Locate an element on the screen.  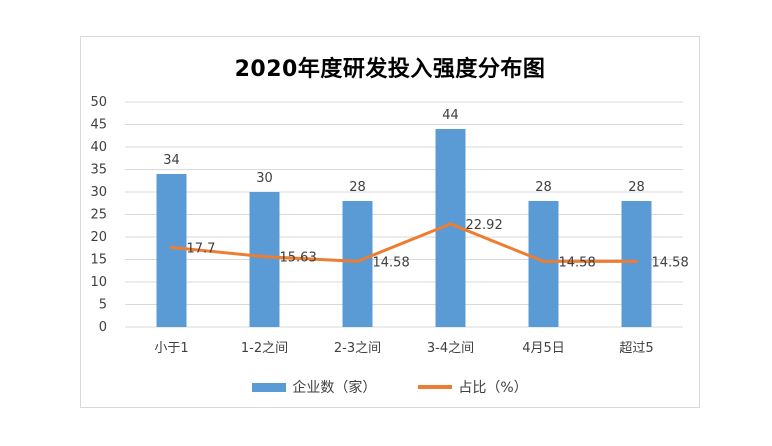
line-data-label: 22.92 is located at coordinates (484, 225).